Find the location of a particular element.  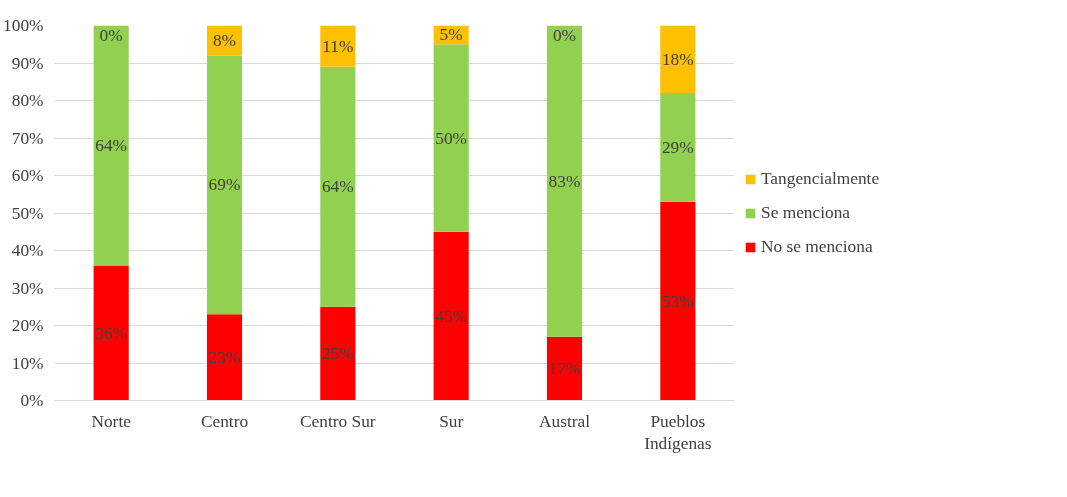

data-label: 83% is located at coordinates (564, 181).